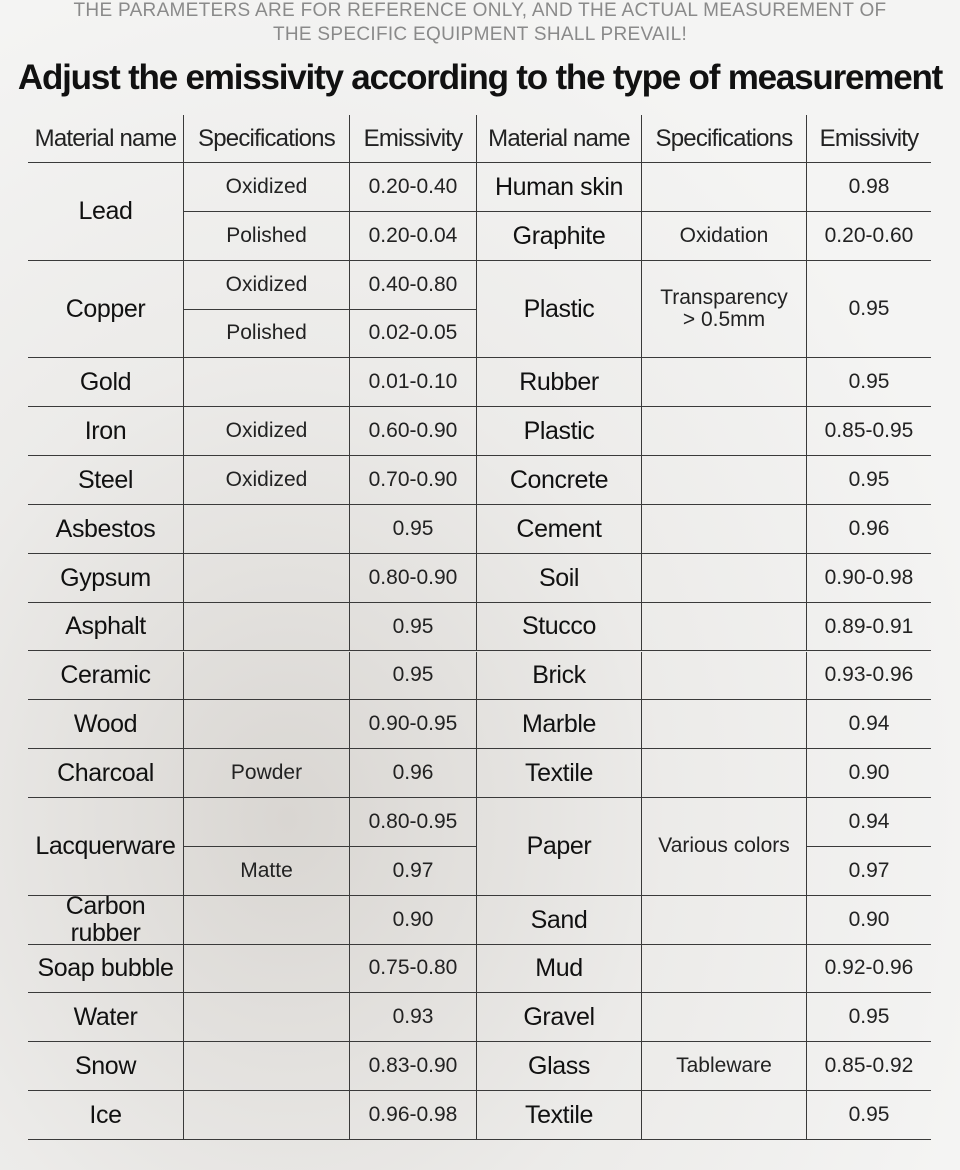 The width and height of the screenshot is (960, 1170). I want to click on material-name: Asbestos, so click(106, 529).